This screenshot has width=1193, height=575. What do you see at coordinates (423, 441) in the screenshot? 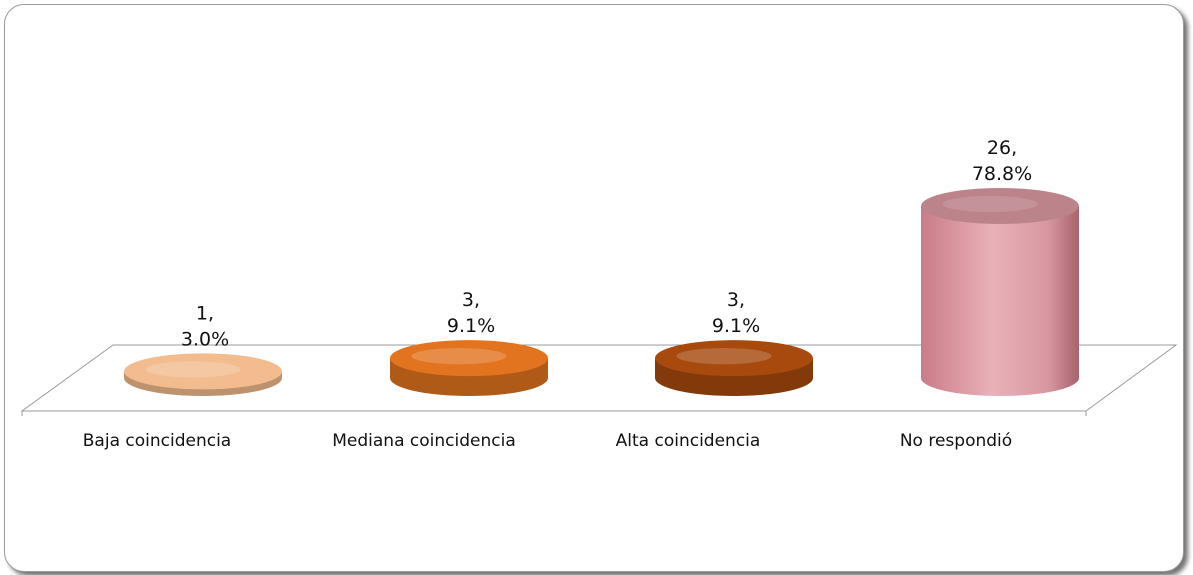
I see `category-label: Mediana coincidencia` at bounding box center [423, 441].